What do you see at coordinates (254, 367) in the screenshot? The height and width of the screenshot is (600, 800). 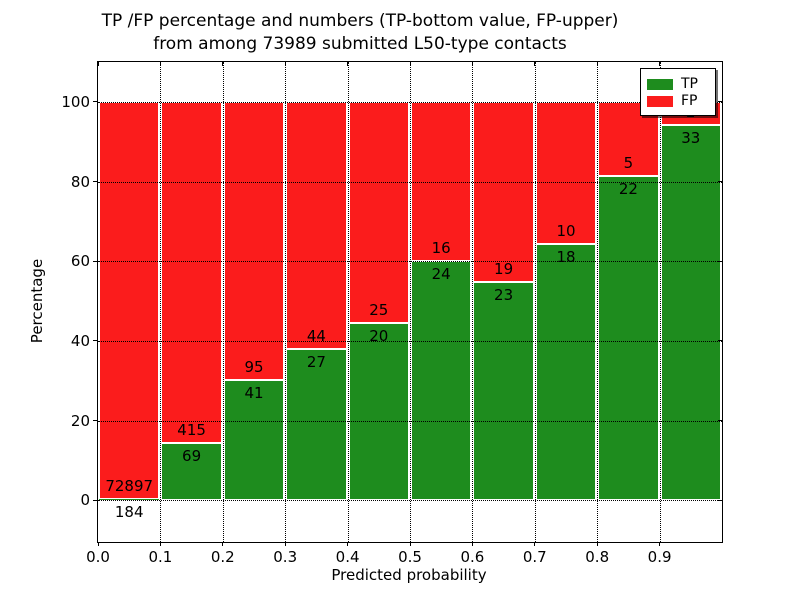 I see `fp-count-label: 95` at bounding box center [254, 367].